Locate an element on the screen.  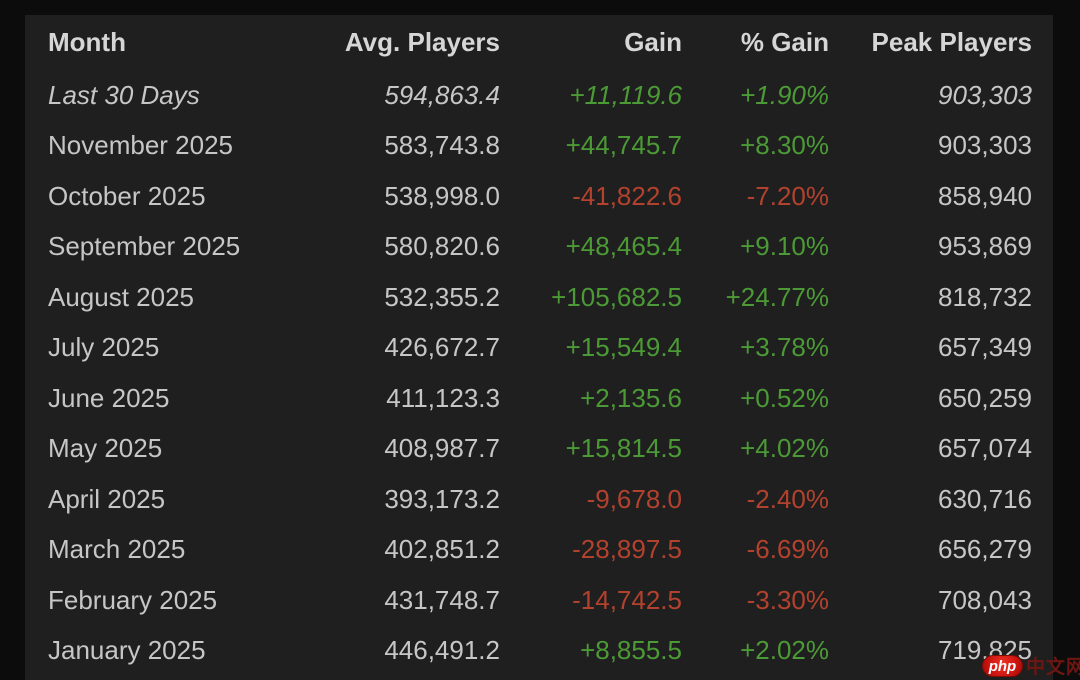
gain-cell: -28,897.5 is located at coordinates (627, 549).